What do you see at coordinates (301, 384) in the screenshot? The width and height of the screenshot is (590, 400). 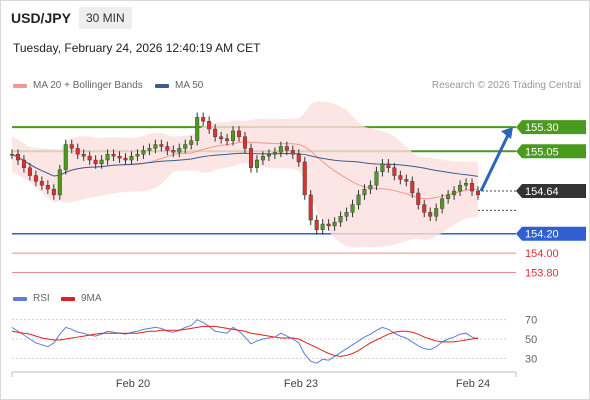 I see `x-tick-label: Feb 23` at bounding box center [301, 384].